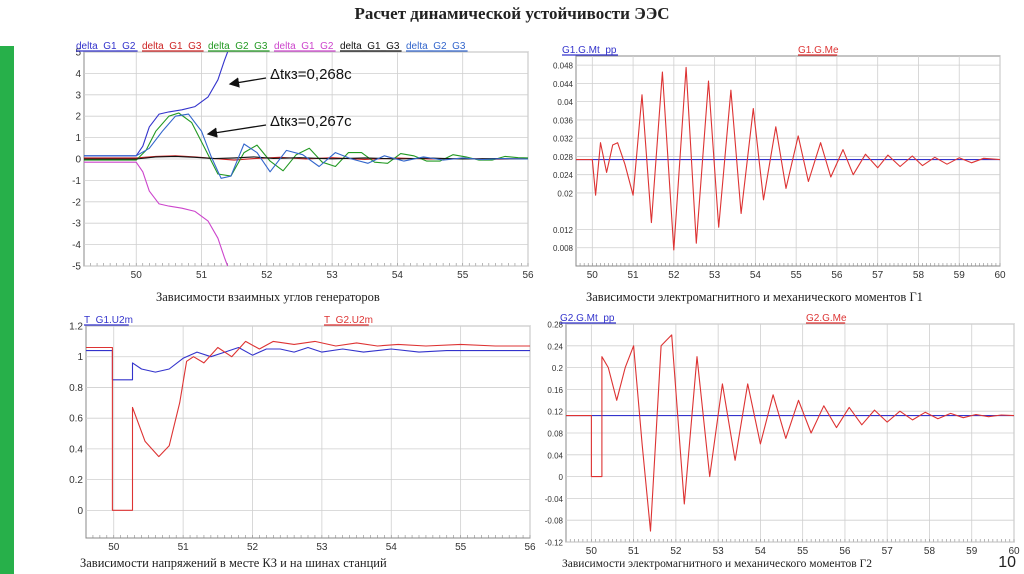  Describe the element at coordinates (563, 248) in the screenshot. I see `y-tick-label: 0.008` at that location.